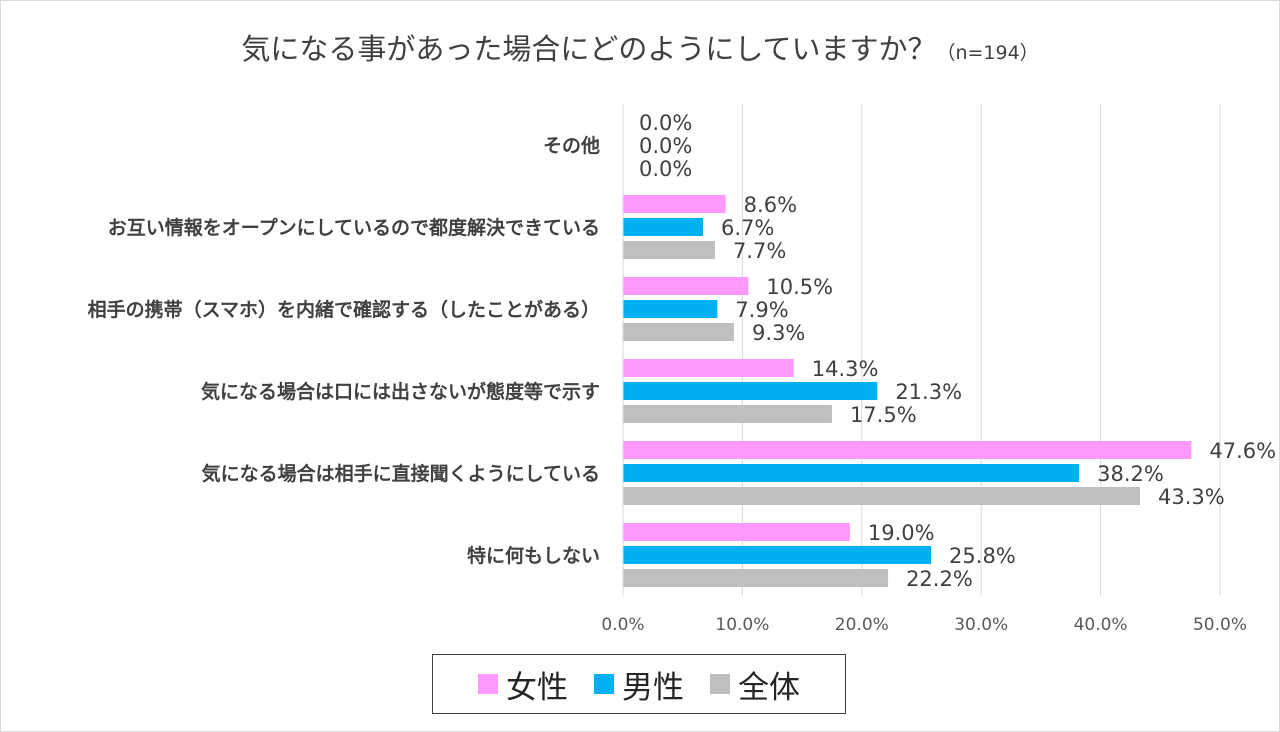  What do you see at coordinates (862, 625) in the screenshot?
I see `x-tick-label-2: 20.0%` at bounding box center [862, 625].